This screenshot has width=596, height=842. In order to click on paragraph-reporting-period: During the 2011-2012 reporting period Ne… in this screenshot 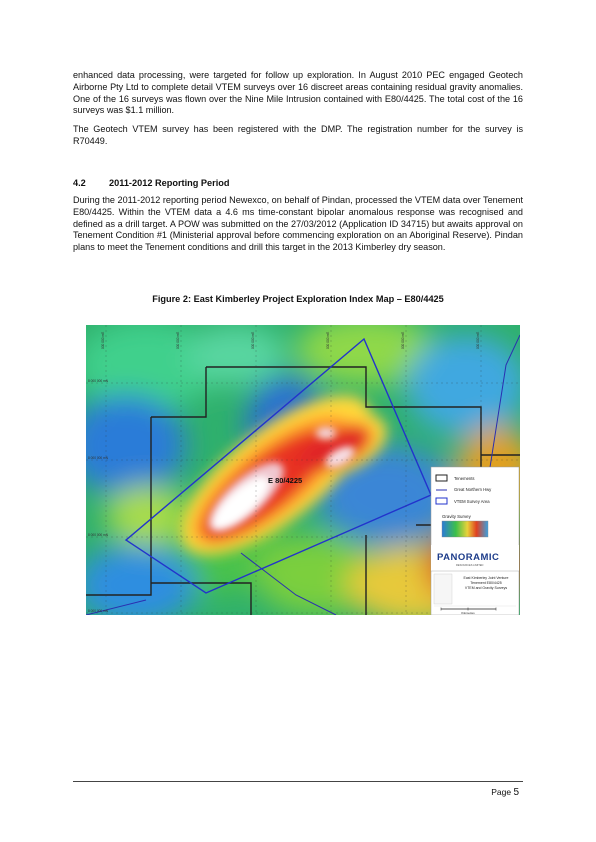, I will do `click(298, 224)`.